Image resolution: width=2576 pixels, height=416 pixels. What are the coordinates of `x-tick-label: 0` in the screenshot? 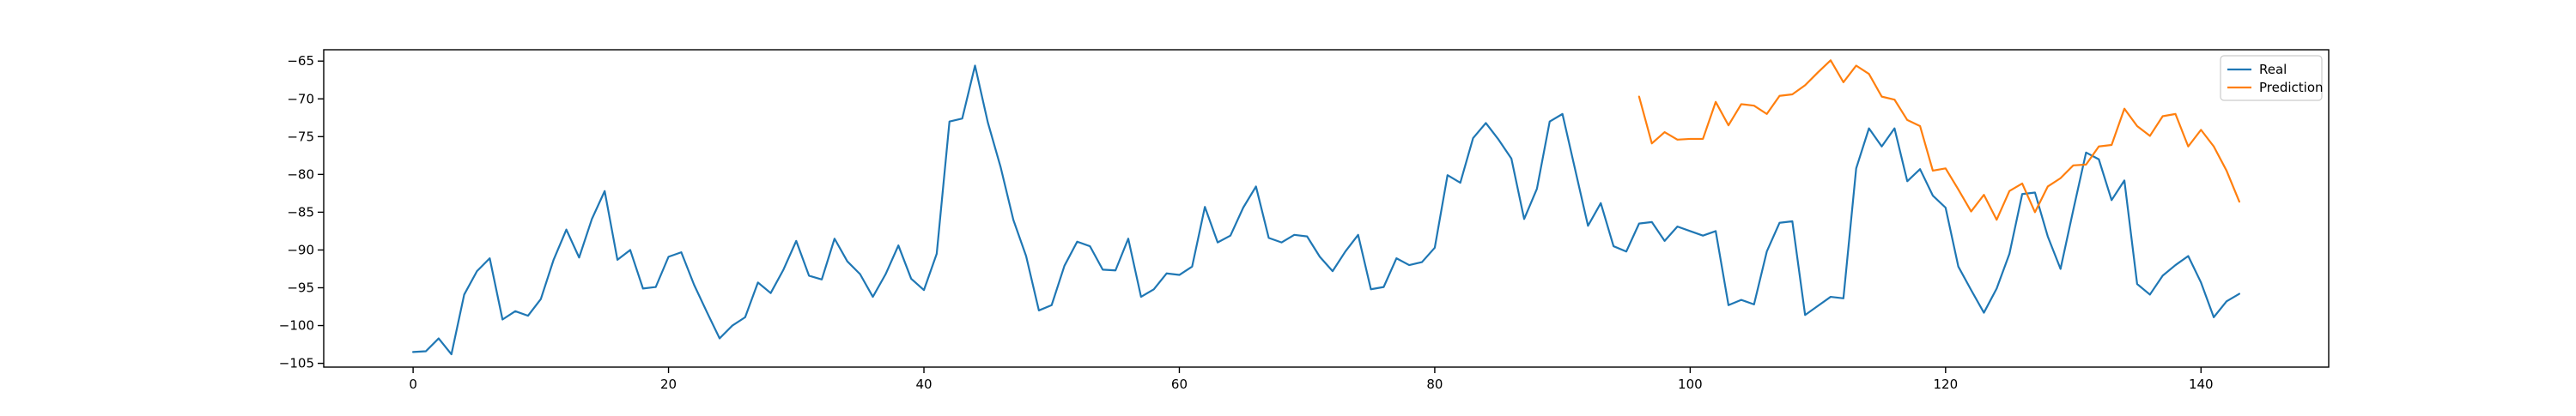 It's located at (413, 384).